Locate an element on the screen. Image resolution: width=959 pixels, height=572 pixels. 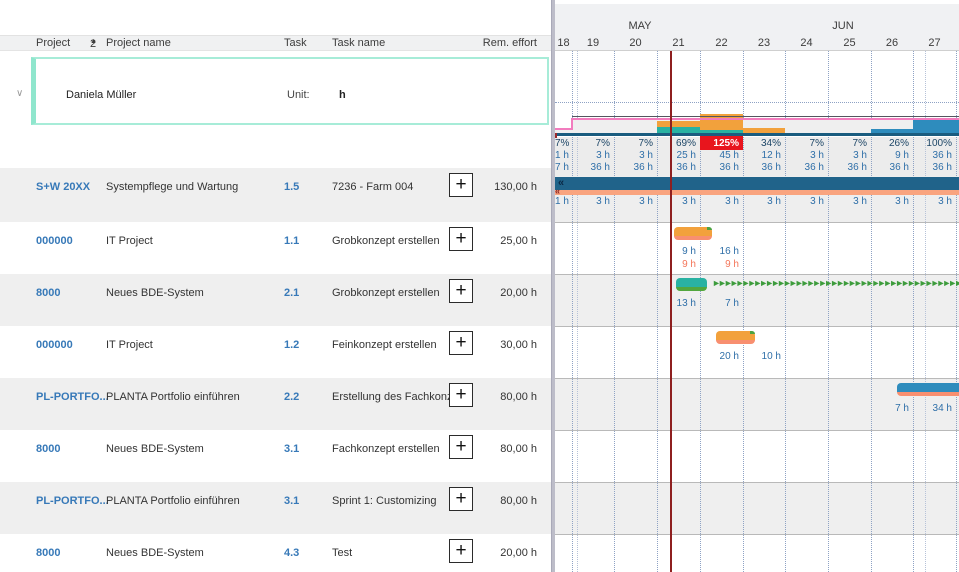
gantt-row-bg is located at coordinates (757, 404).